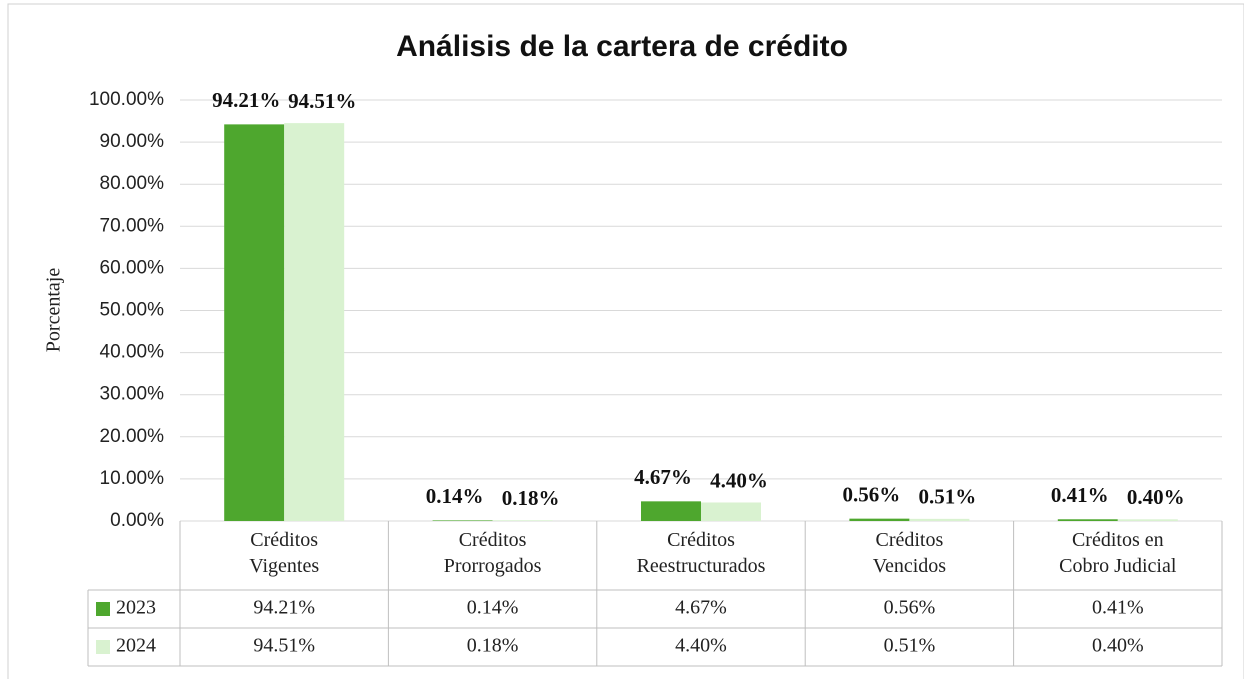 This screenshot has width=1244, height=679. I want to click on data-label: 4.40%, so click(739, 480).